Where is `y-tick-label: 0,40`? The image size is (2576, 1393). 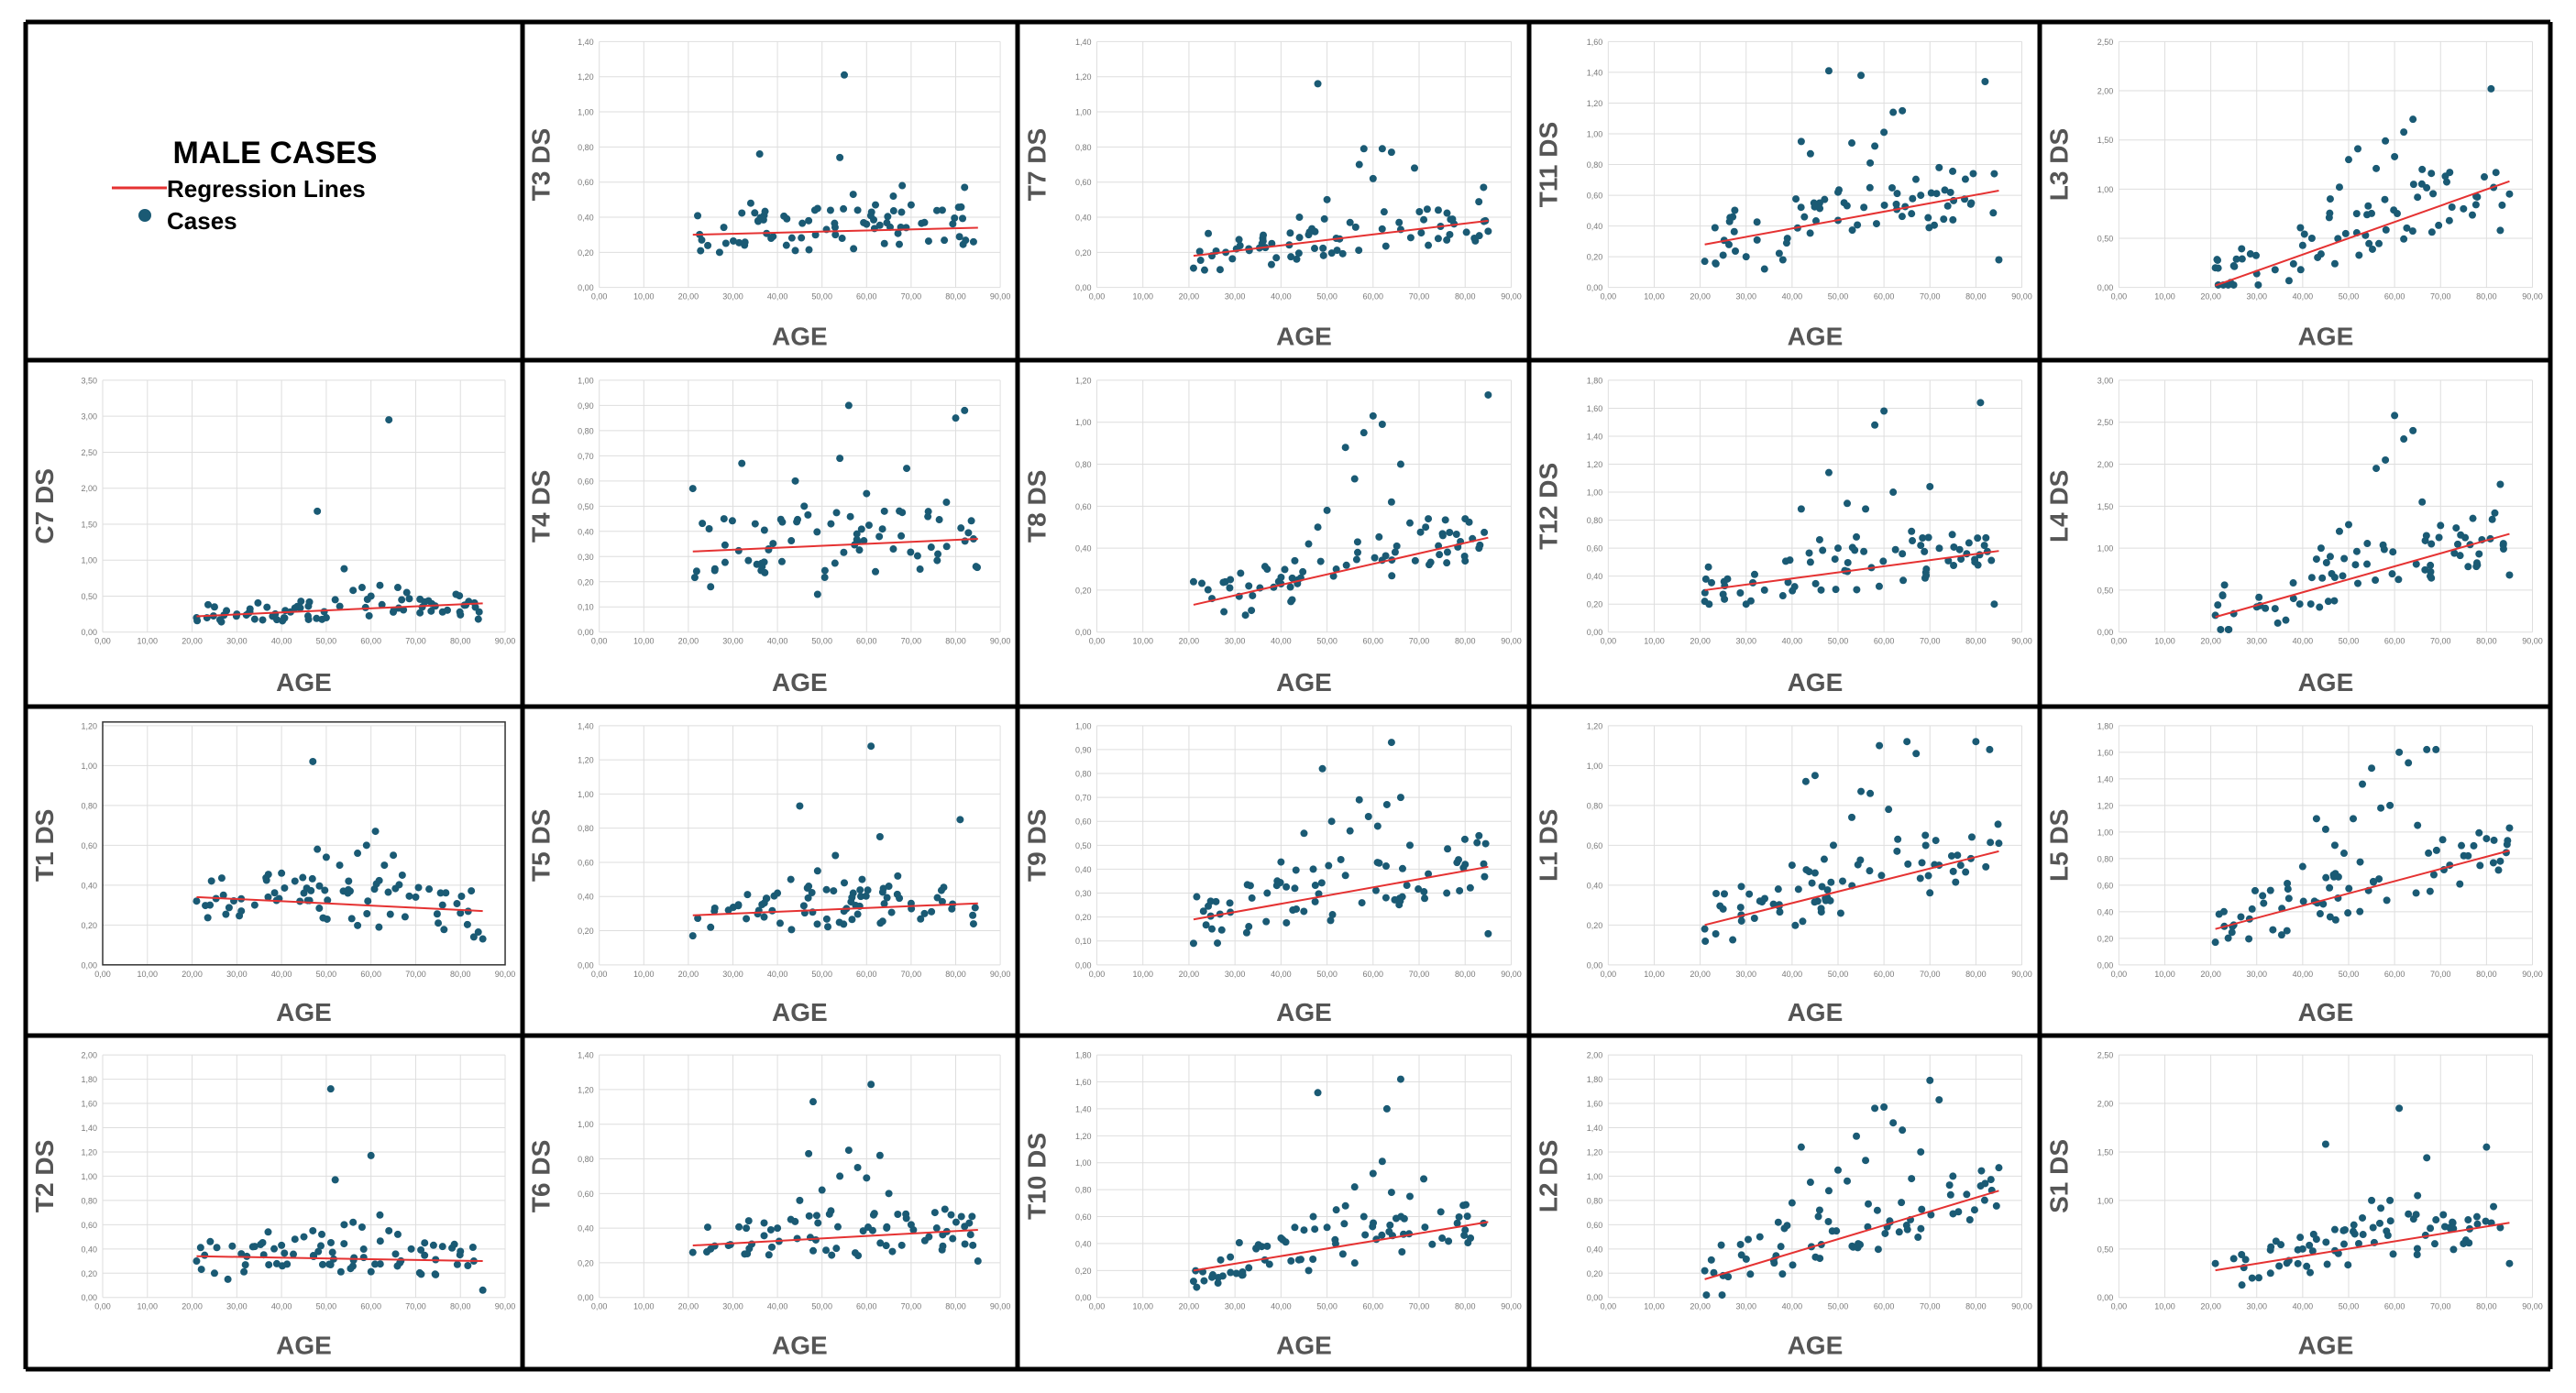
y-tick-label: 0,40 is located at coordinates (586, 1229).